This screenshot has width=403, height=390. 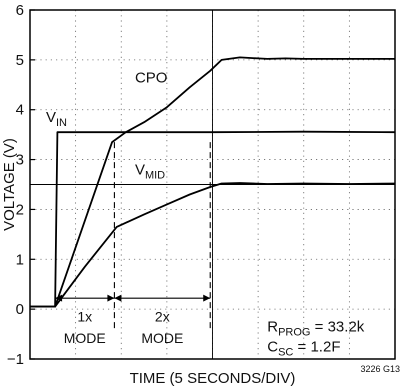 What do you see at coordinates (162, 338) in the screenshot?
I see `mode2-label-2: MODE` at bounding box center [162, 338].